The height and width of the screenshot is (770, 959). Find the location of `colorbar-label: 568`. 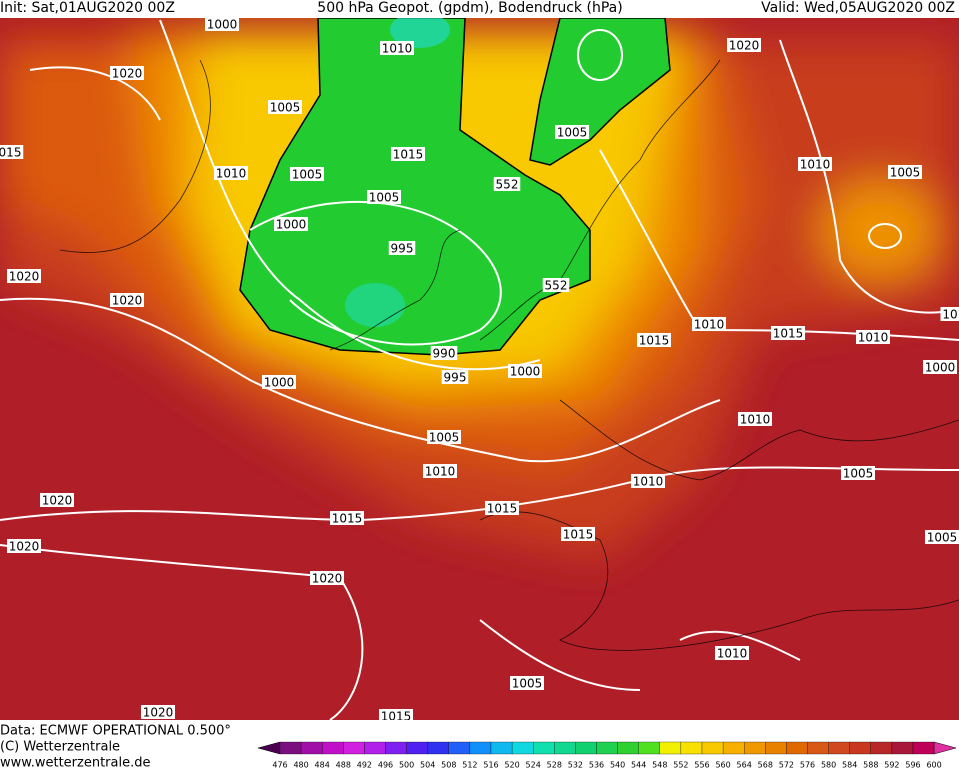

colorbar-label: 568 is located at coordinates (765, 765).